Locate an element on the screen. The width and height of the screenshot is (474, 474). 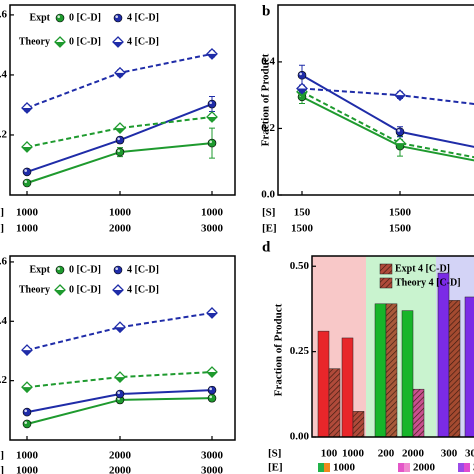
y-tick-label: 0.00 is located at coordinates (300, 437).